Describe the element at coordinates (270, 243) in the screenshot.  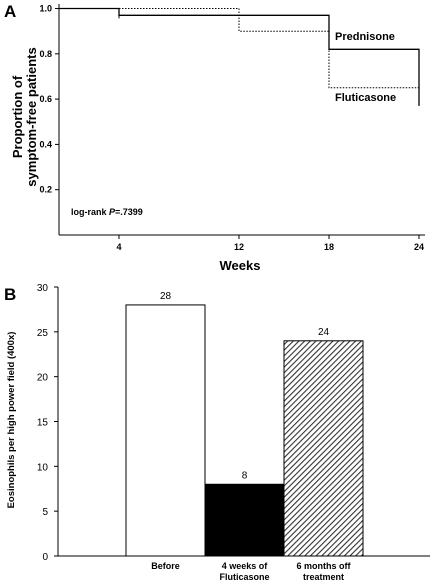
I see `panel-a-x-ticks: 4 12 18 24` at that location.